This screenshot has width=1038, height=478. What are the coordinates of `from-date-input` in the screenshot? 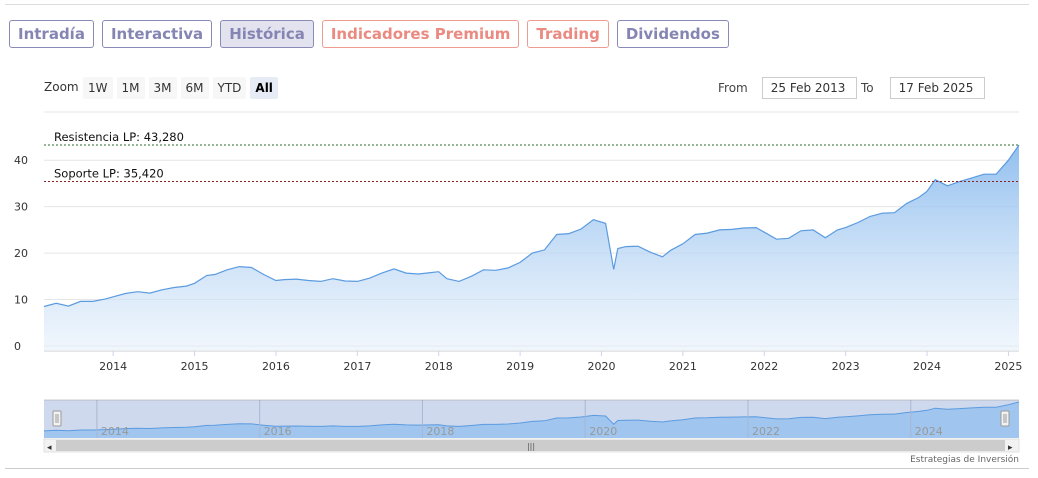 It's located at (809, 88).